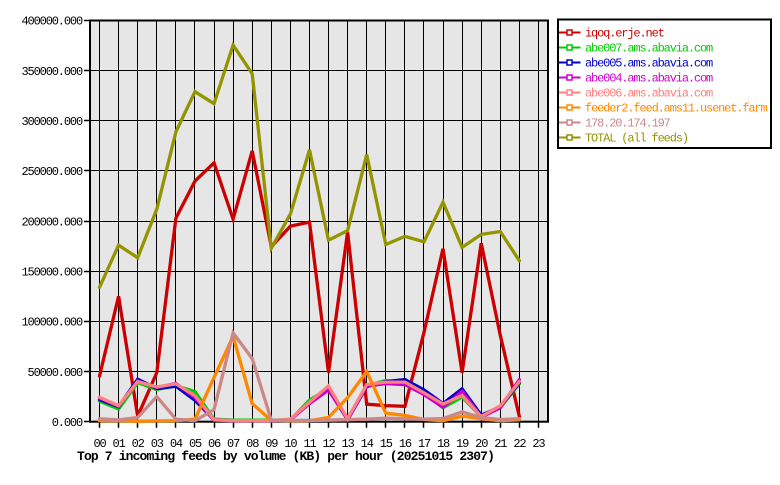  I want to click on svg-text: 23, so click(538, 444).